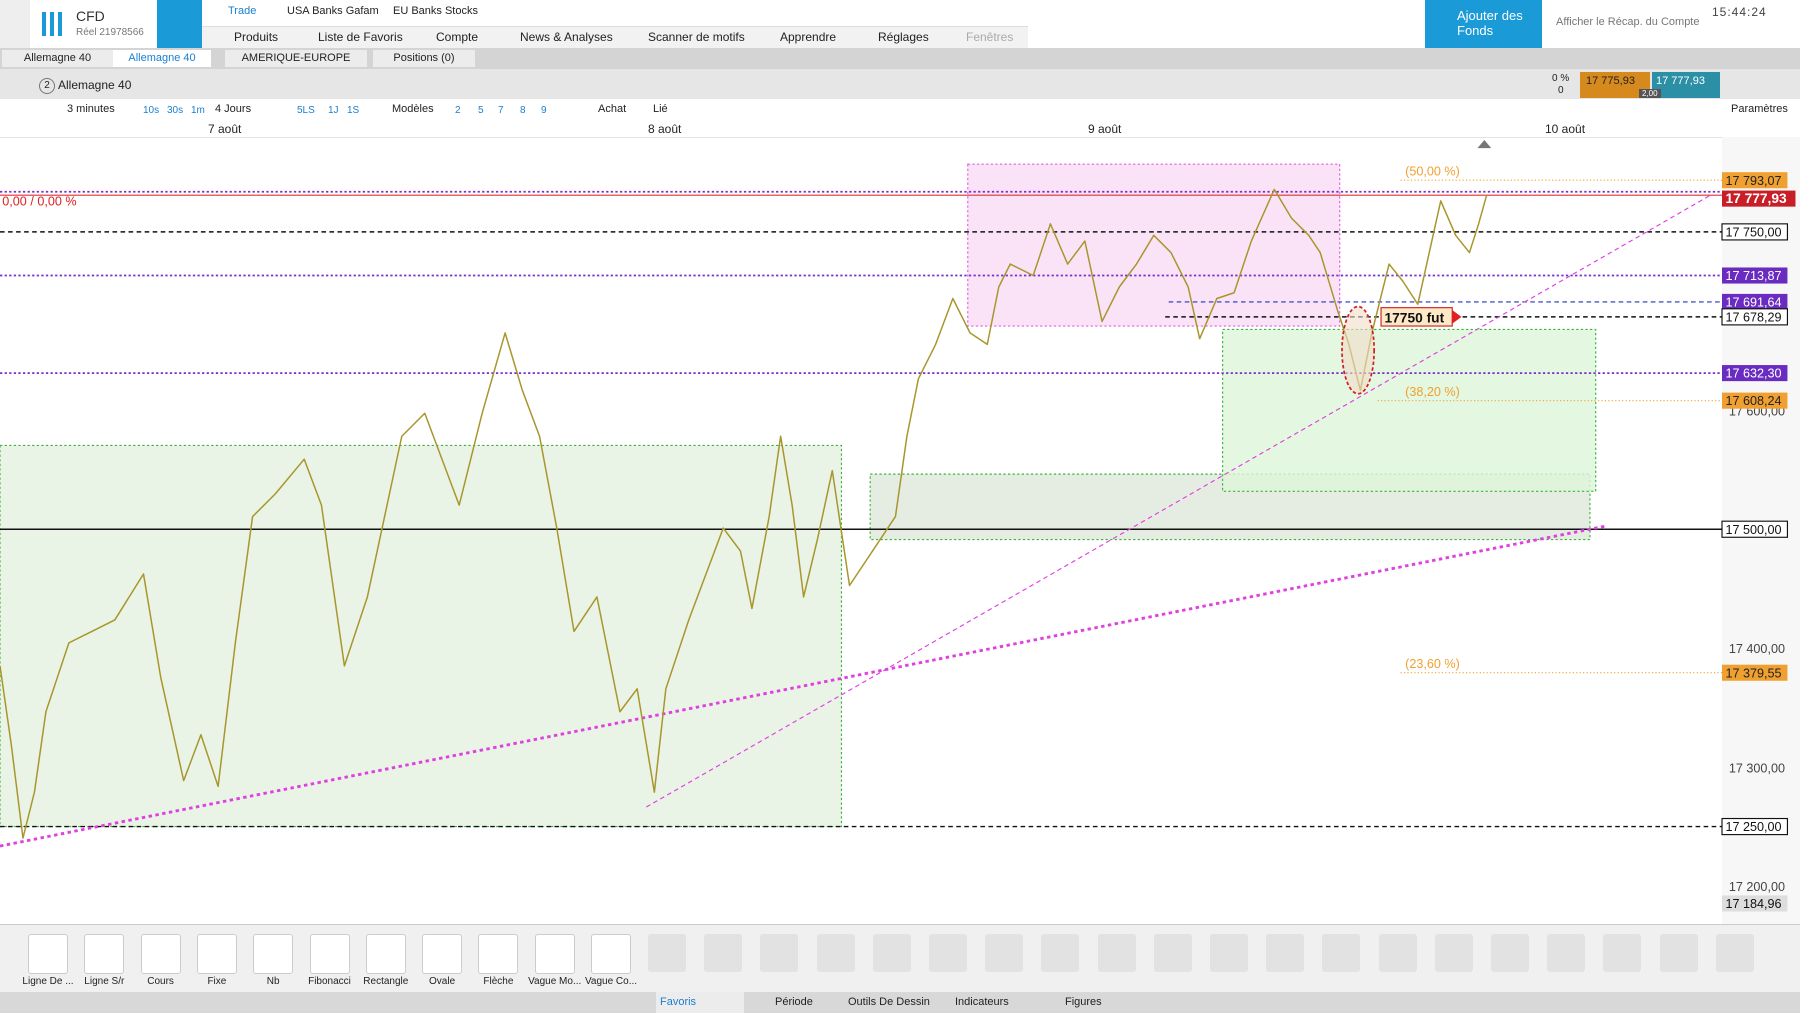 Image resolution: width=1800 pixels, height=1013 pixels. What do you see at coordinates (678, 1002) in the screenshot?
I see `footer-tab: Favoris` at bounding box center [678, 1002].